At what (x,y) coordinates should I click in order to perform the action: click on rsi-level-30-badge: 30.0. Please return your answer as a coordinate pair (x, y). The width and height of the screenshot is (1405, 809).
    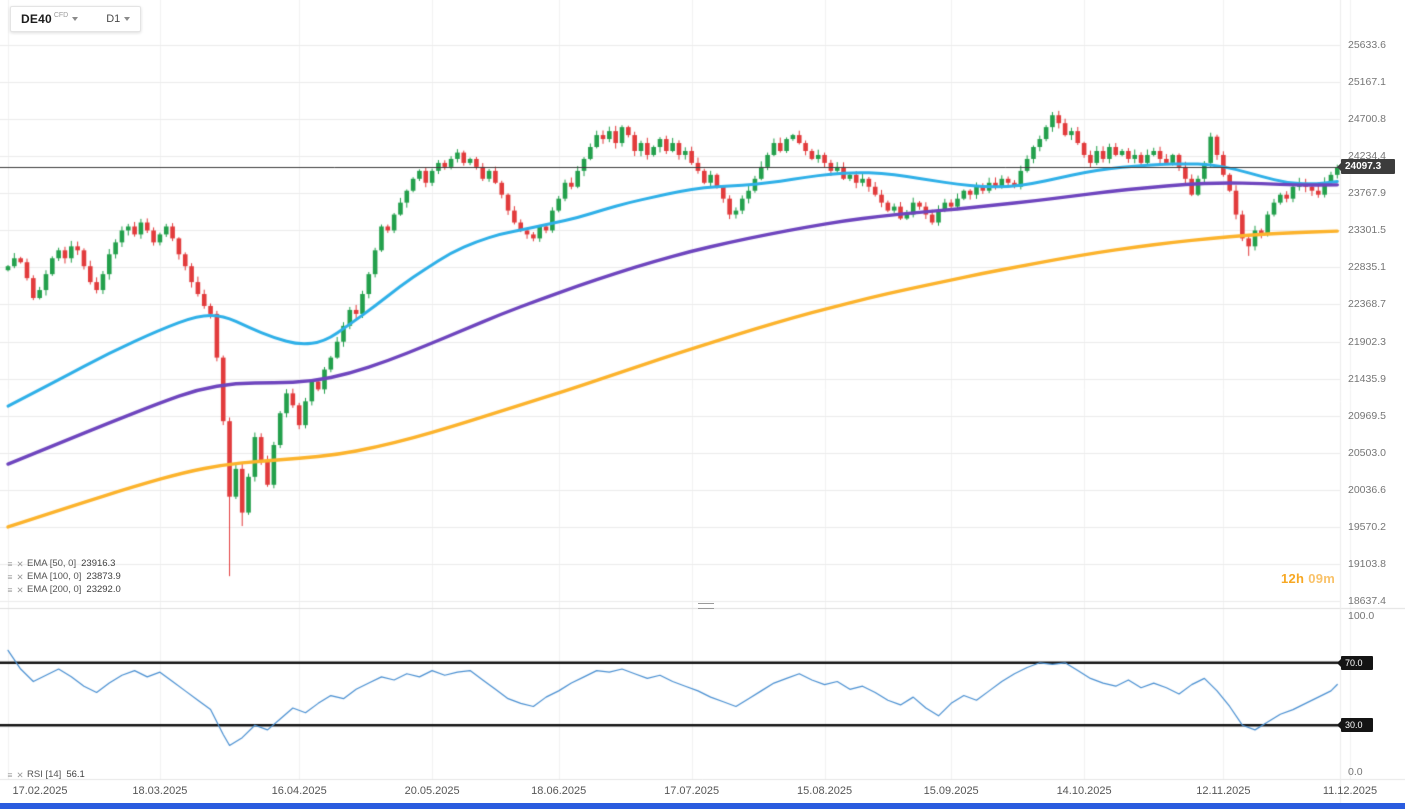
    Looking at the image, I should click on (1355, 725).